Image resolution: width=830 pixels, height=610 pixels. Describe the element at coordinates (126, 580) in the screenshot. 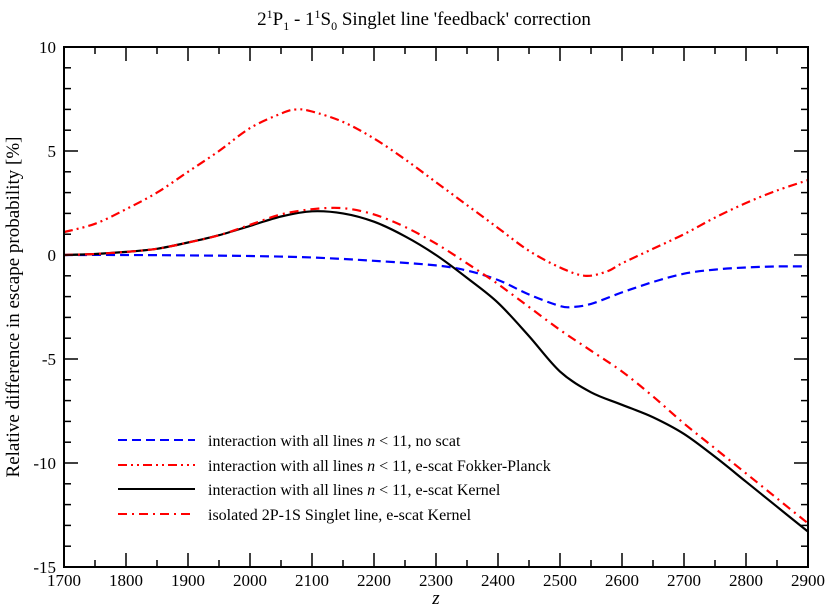

I see `x-tick-label: 1800` at that location.